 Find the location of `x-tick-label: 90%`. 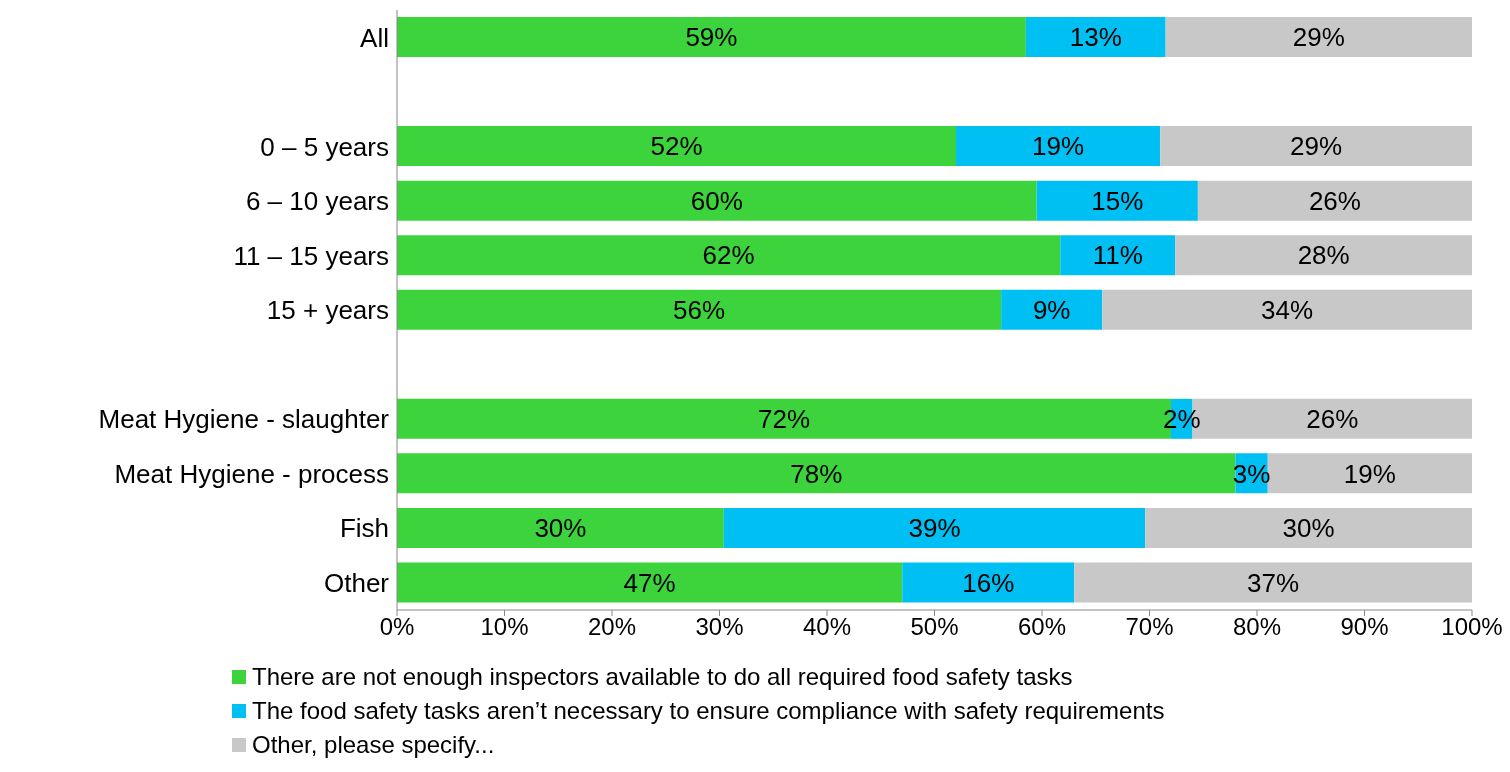

x-tick-label: 90% is located at coordinates (1364, 627).